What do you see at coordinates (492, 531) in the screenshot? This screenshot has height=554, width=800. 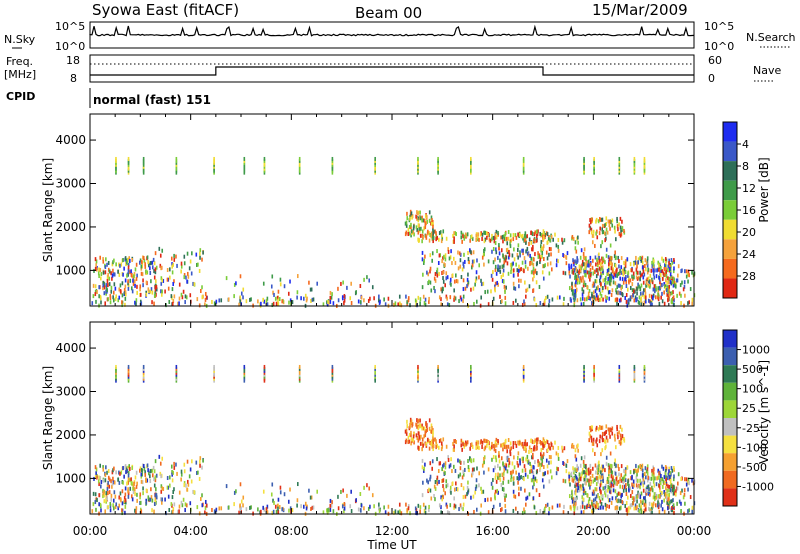 I see `x-tick-label: 16:00` at bounding box center [492, 531].